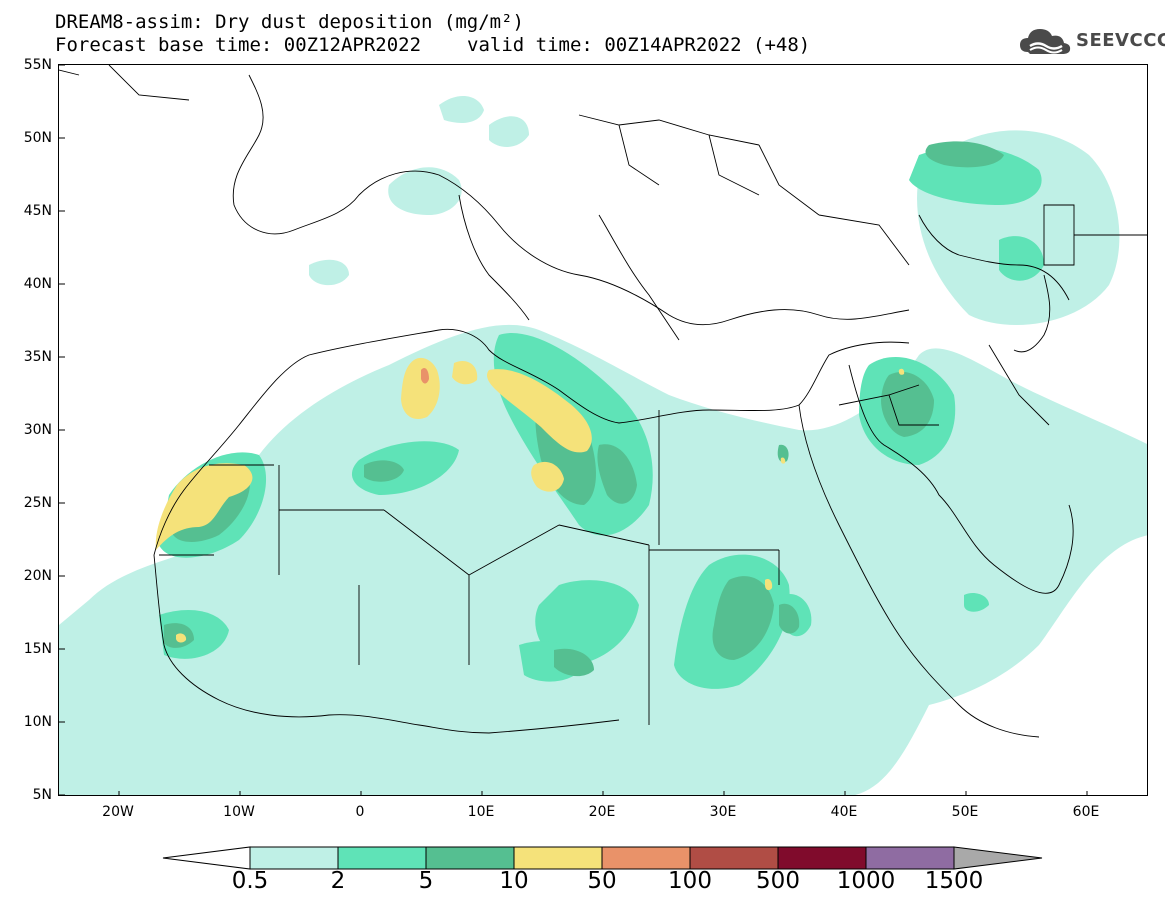 The height and width of the screenshot is (907, 1165). What do you see at coordinates (1086, 812) in the screenshot?
I see `lon-label-60e: 60E` at bounding box center [1086, 812].